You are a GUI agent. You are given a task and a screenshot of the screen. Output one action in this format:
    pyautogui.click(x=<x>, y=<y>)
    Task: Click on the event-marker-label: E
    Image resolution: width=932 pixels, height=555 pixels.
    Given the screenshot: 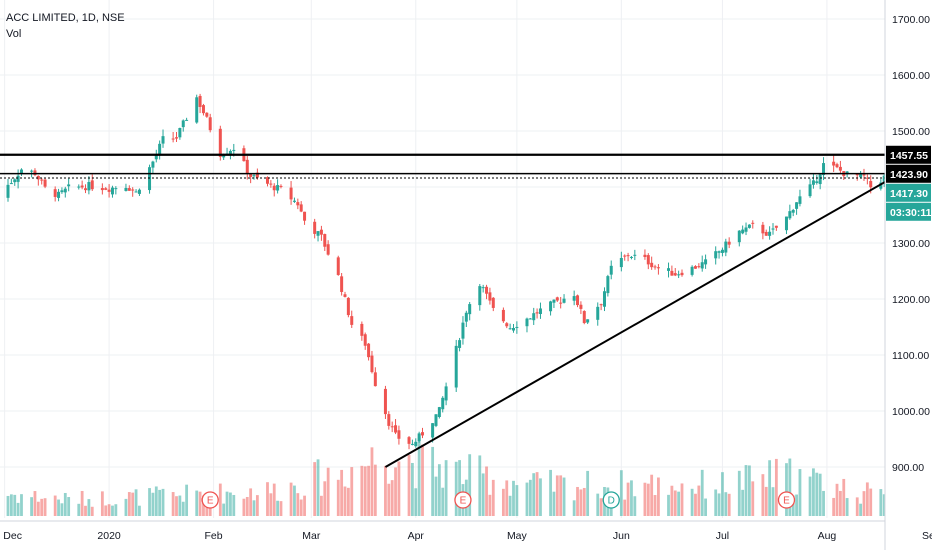 What is the action you would take?
    pyautogui.click(x=210, y=501)
    